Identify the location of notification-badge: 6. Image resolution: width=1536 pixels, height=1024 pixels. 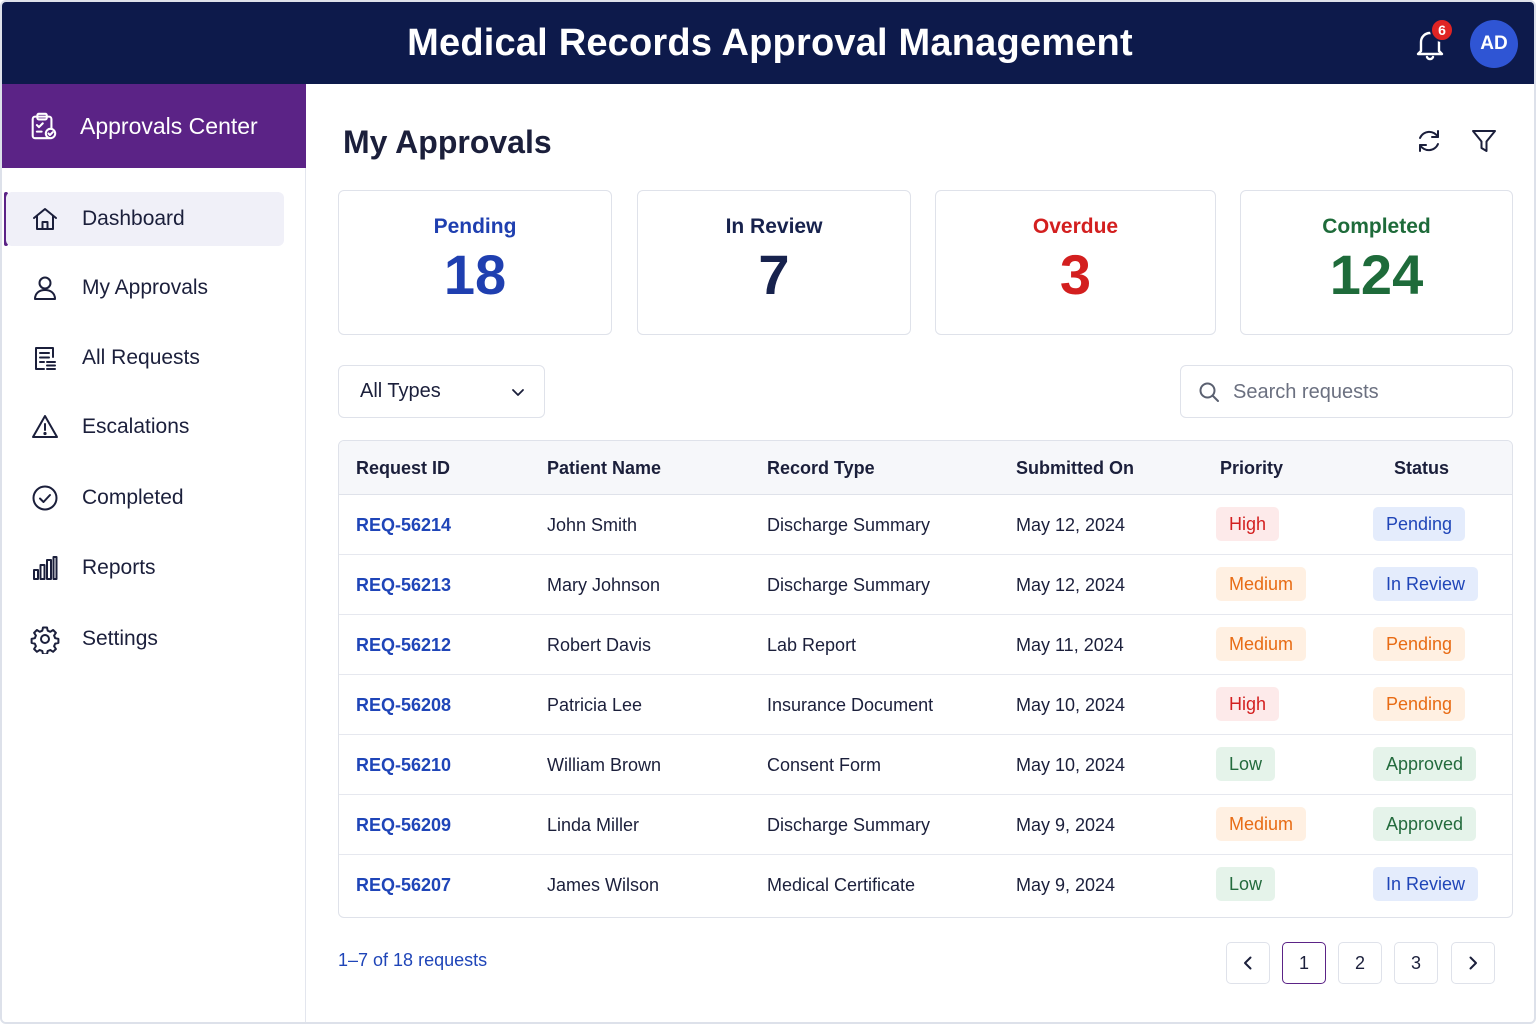
(1442, 30).